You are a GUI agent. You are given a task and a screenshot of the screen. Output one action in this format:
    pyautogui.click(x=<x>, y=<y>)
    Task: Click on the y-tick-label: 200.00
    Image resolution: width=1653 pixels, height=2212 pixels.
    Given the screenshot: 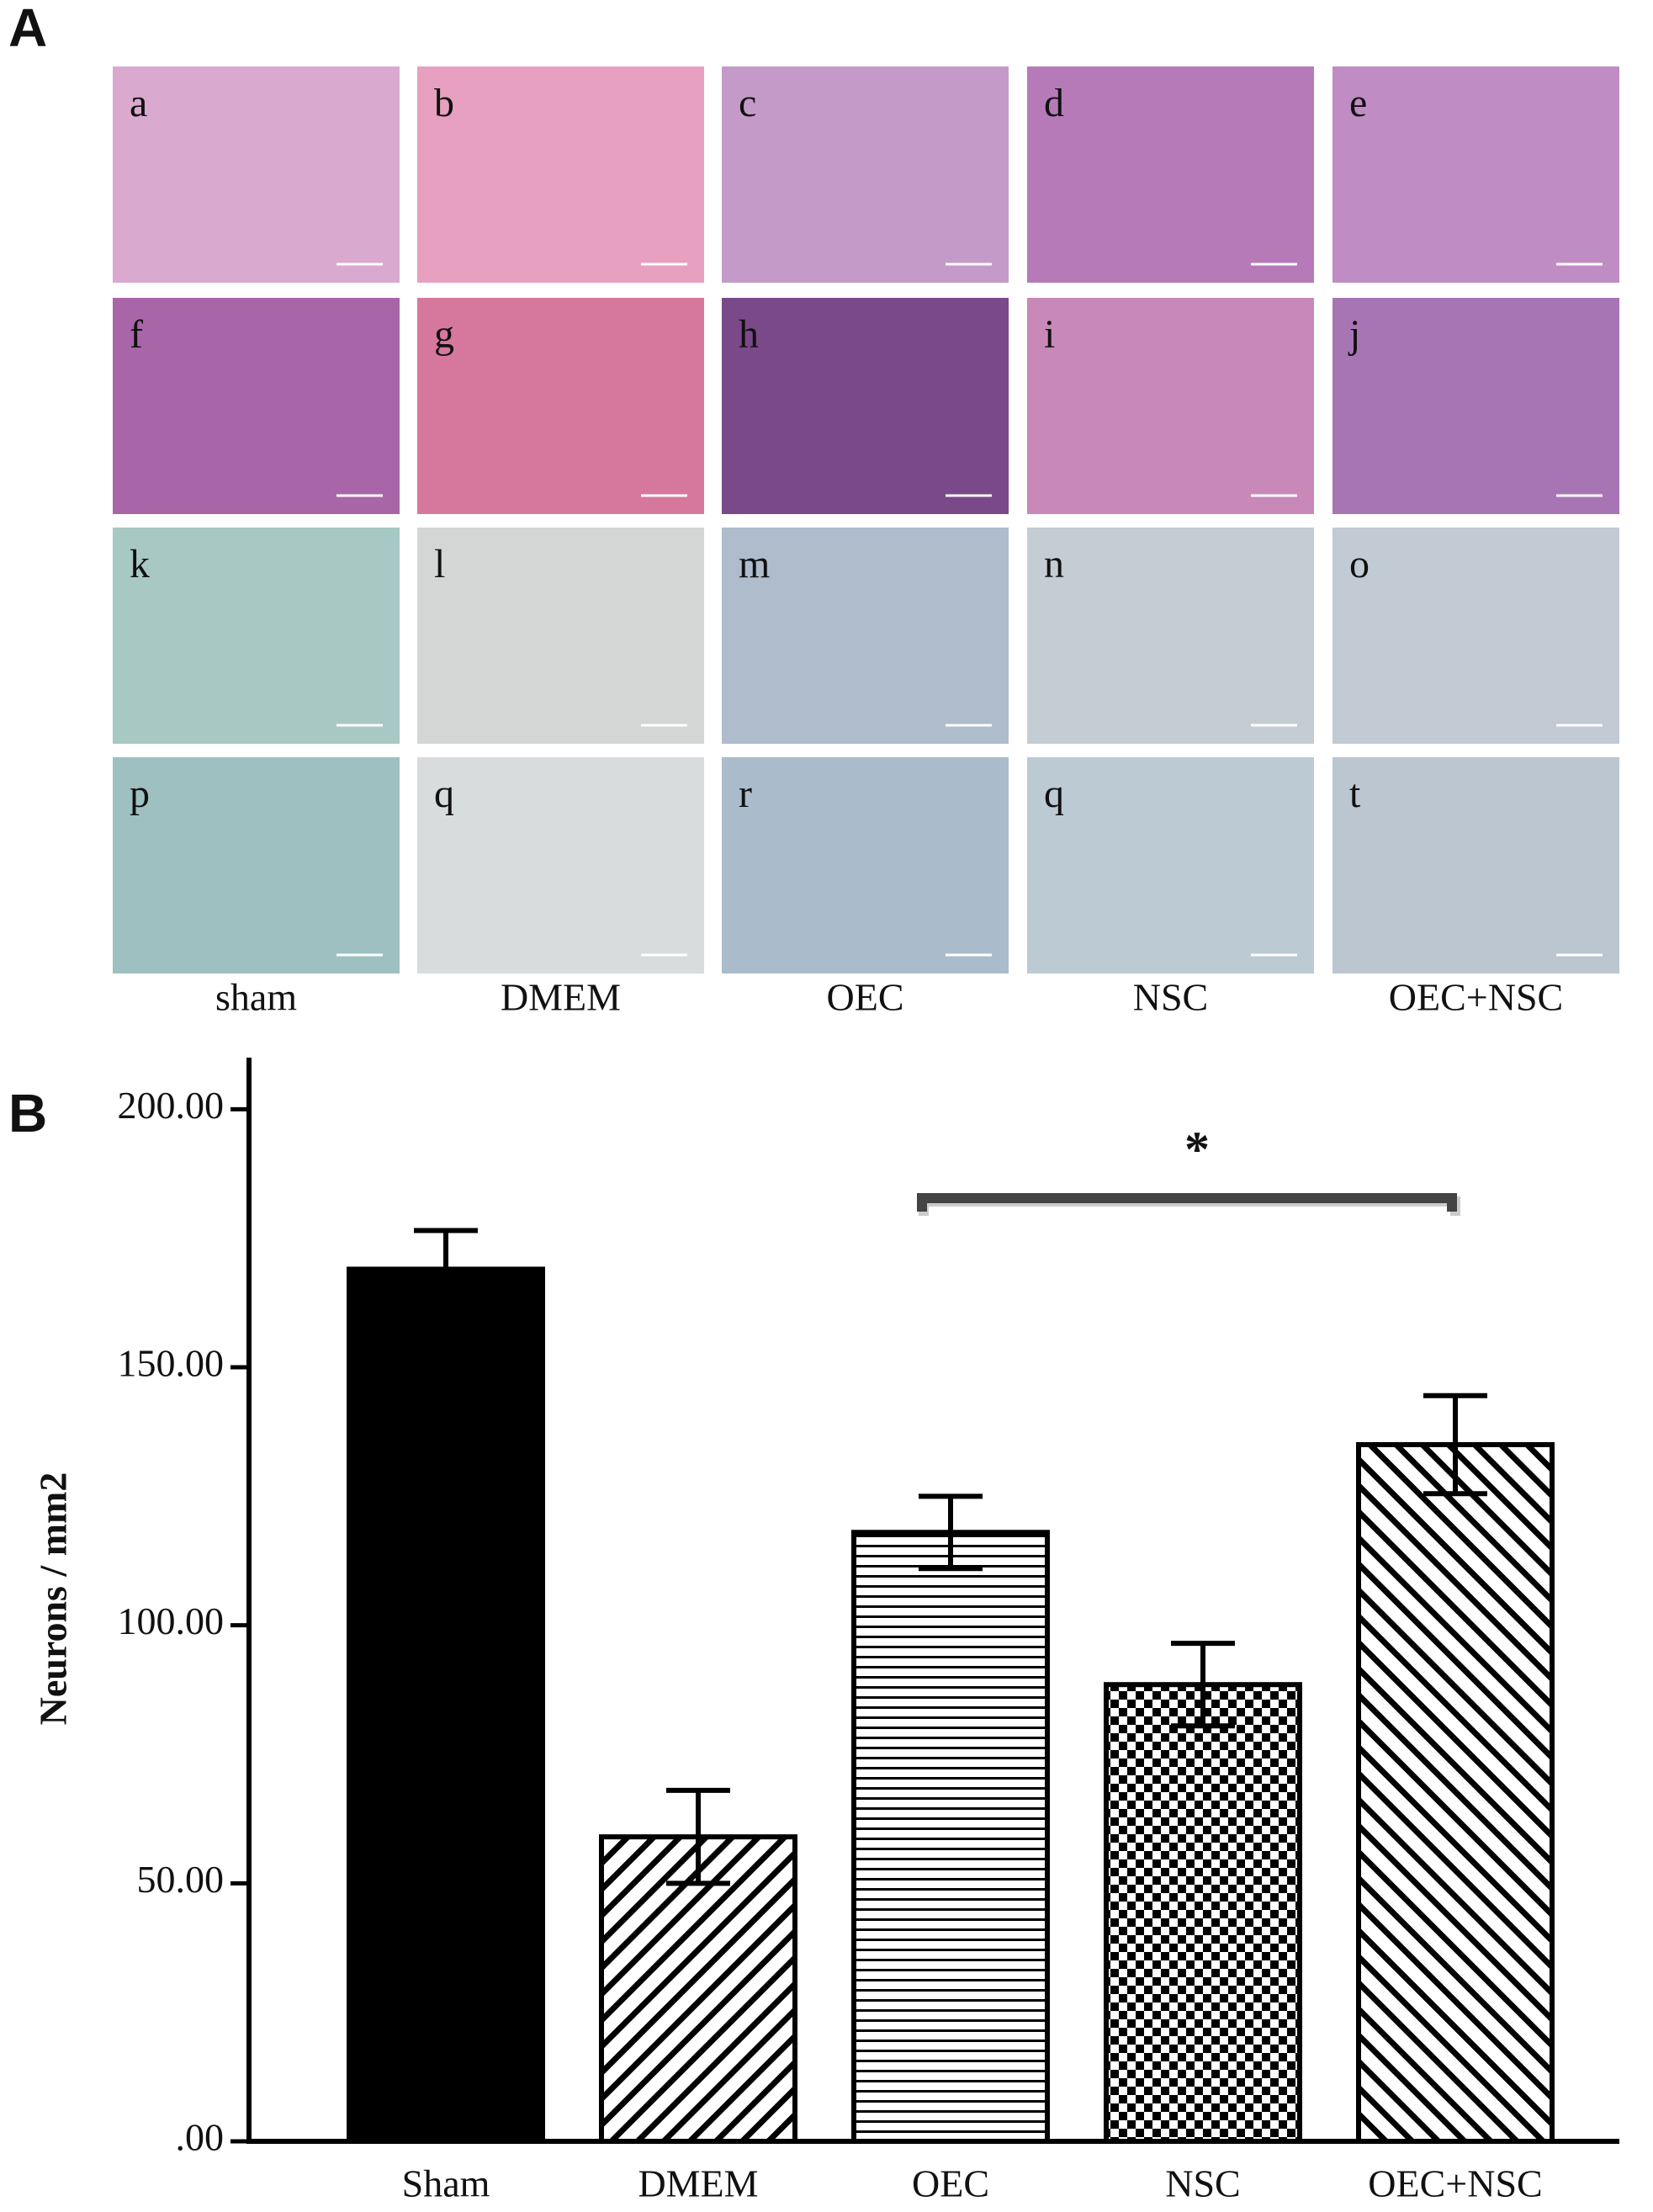 What is the action you would take?
    pyautogui.click(x=172, y=1105)
    